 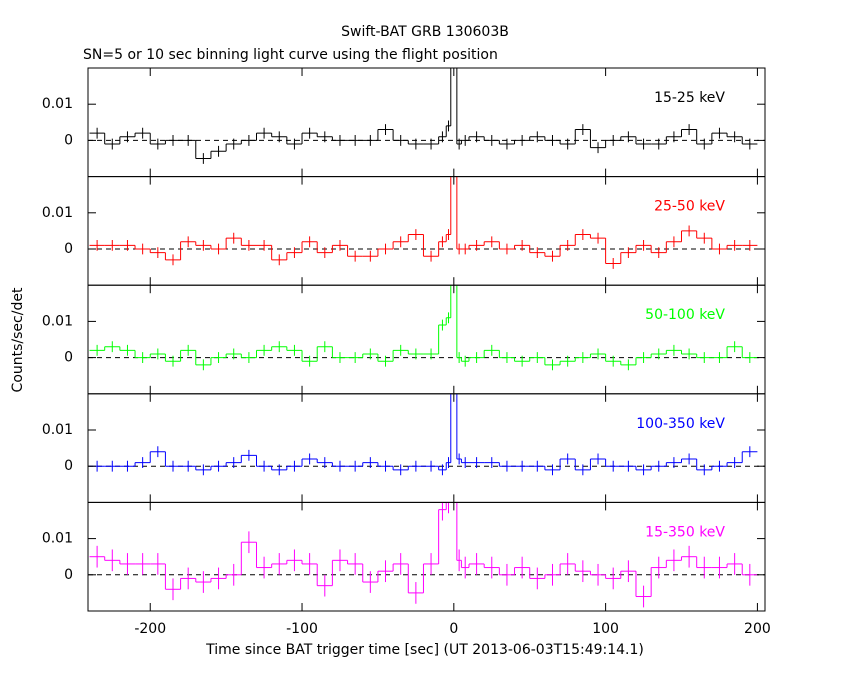 I want to click on chart-title: Swift-BAT GRB 130603B, so click(x=425, y=32).